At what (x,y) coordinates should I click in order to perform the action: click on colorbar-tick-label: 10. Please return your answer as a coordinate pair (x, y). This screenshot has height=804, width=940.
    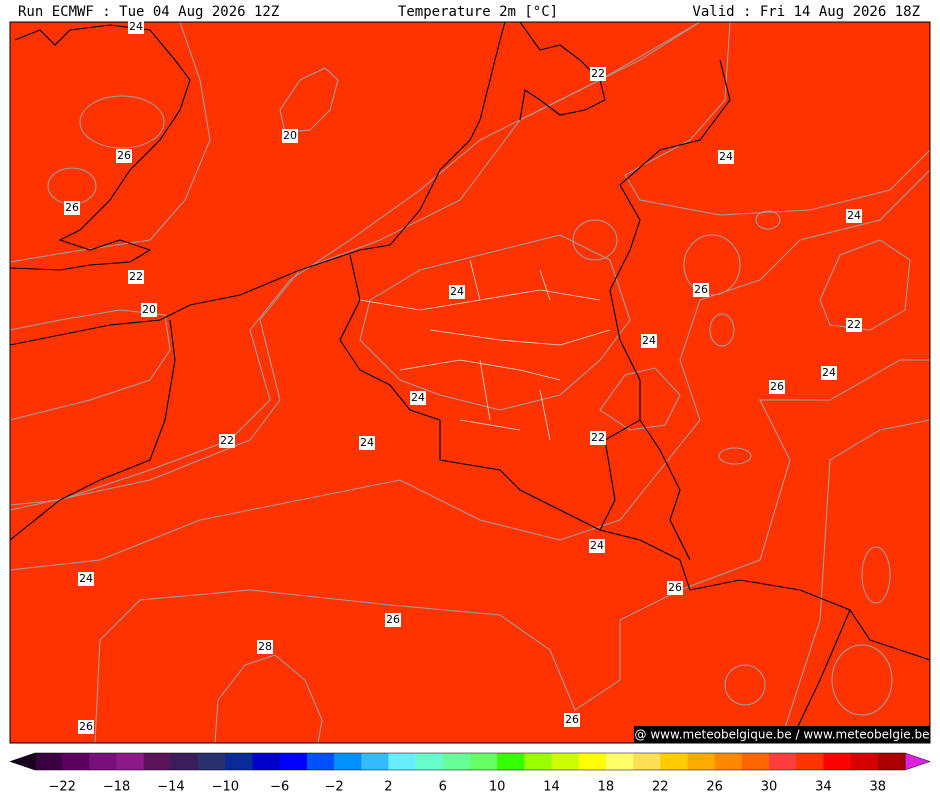
    Looking at the image, I should click on (497, 787).